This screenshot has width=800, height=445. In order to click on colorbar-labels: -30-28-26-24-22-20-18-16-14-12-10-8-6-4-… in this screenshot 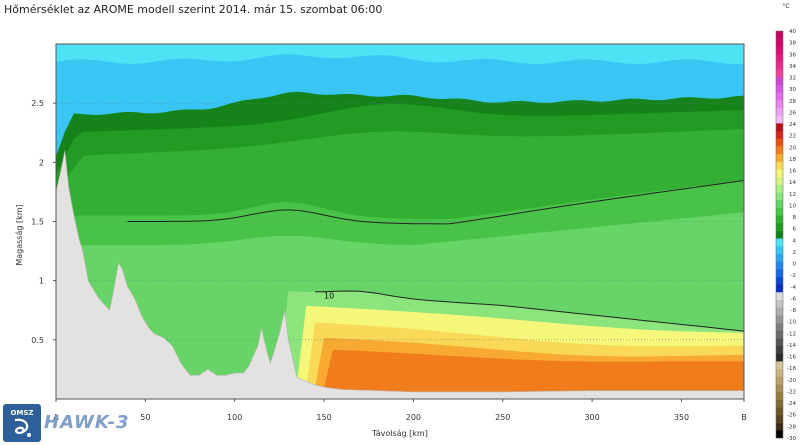, I will do `click(791, 235)`.